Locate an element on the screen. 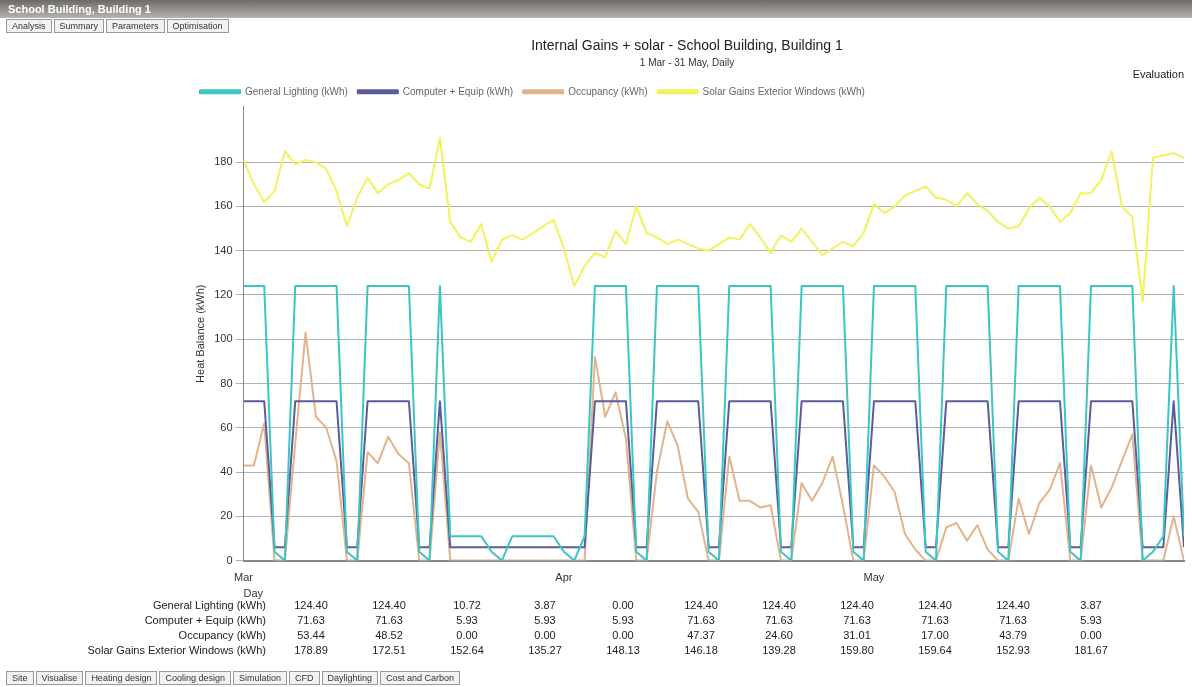  text: Cooling design is located at coordinates (195, 678).